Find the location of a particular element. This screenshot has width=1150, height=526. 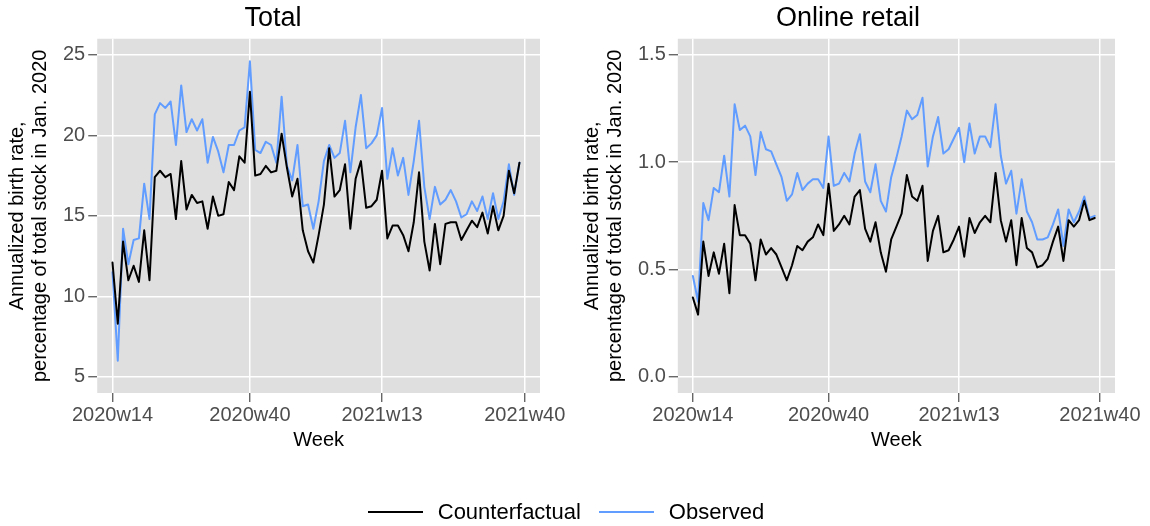

y-tick-label: 20 is located at coordinates (74, 133).